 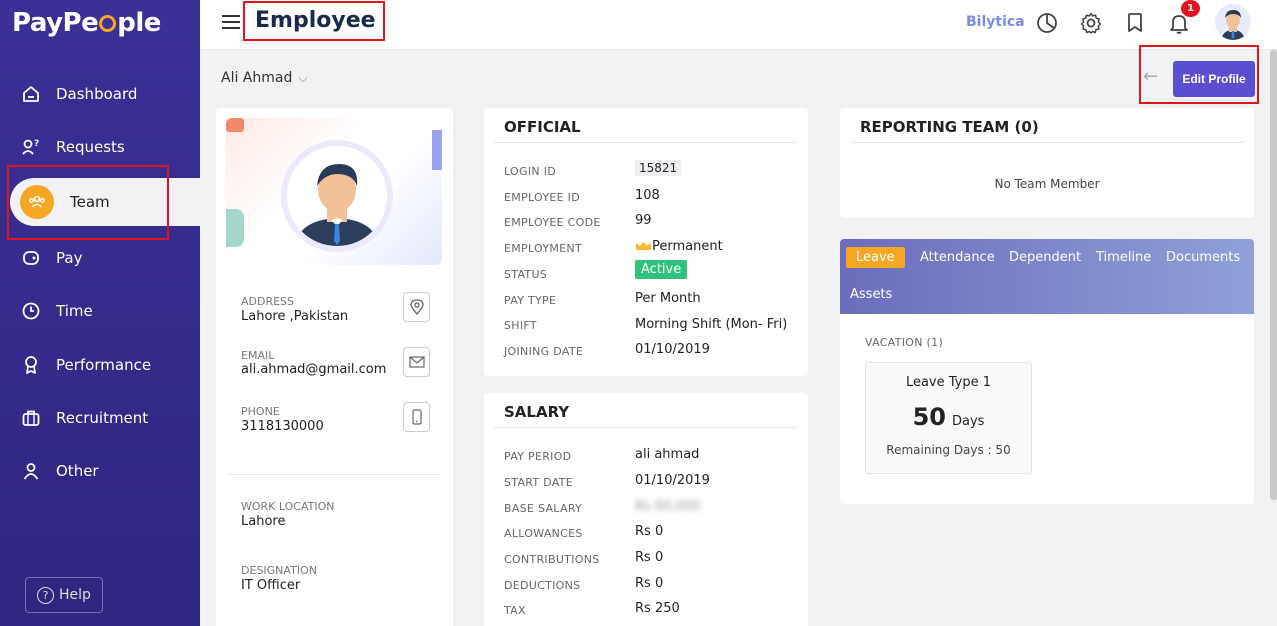 What do you see at coordinates (31, 147) in the screenshot?
I see `requests-icon: ?` at bounding box center [31, 147].